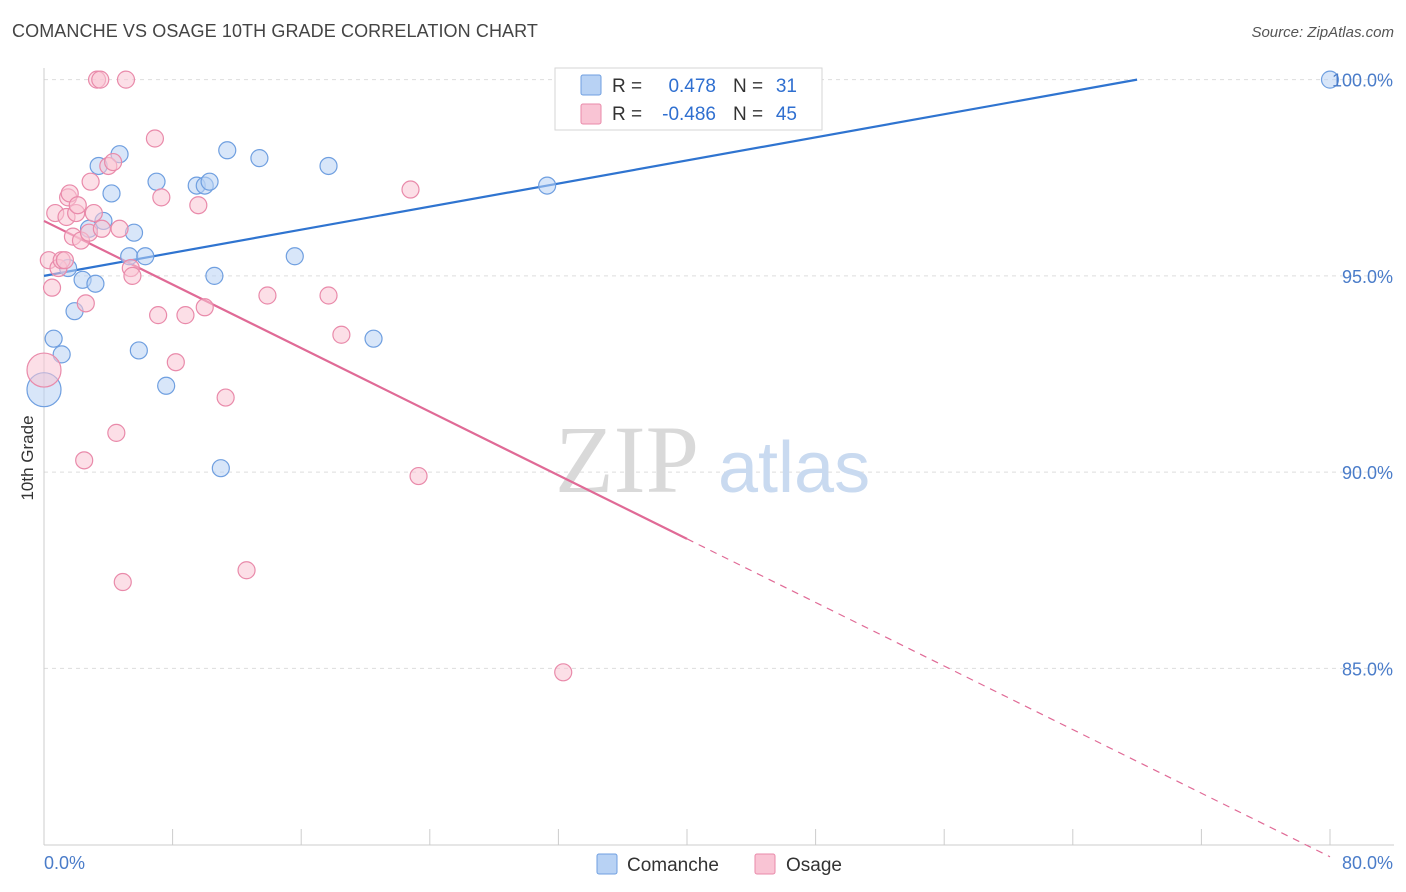 The height and width of the screenshot is (892, 1406). I want to click on series-legend-label-comanche: Comanche, so click(673, 865).